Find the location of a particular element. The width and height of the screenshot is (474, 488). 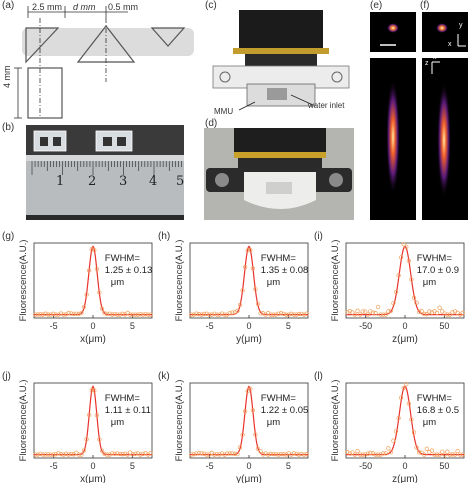

fwhm-value: 17.0 ± 0.9 is located at coordinates (438, 270).